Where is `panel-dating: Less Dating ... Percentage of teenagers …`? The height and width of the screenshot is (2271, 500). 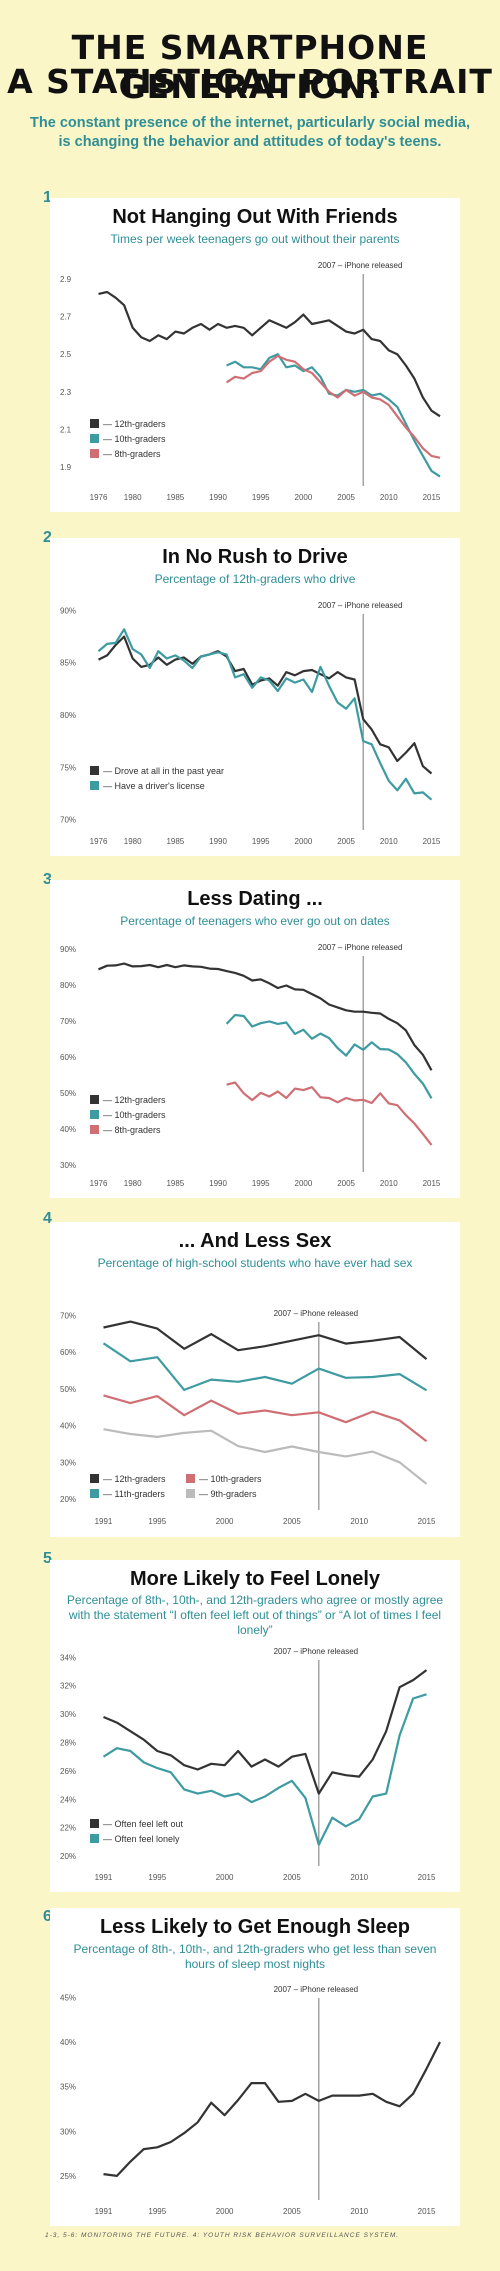
panel-dating: Less Dating ... Percentage of teenagers … is located at coordinates (255, 1039).